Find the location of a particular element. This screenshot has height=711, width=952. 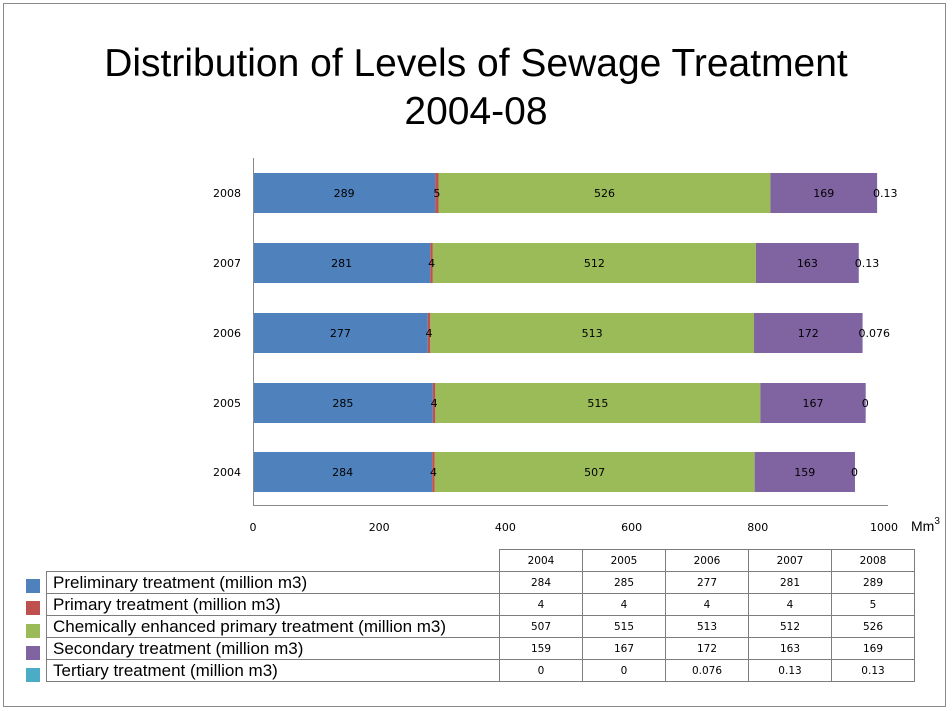

bar-chemically_enhanced-2008 is located at coordinates (604, 193).